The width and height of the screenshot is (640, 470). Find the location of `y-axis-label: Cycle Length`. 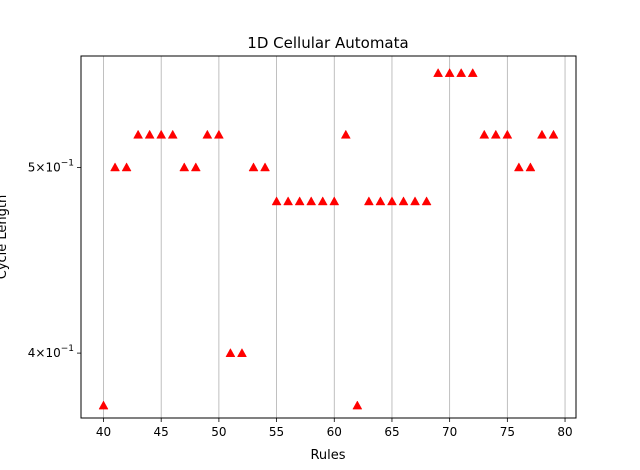

y-axis-label: Cycle Length is located at coordinates (5, 237).